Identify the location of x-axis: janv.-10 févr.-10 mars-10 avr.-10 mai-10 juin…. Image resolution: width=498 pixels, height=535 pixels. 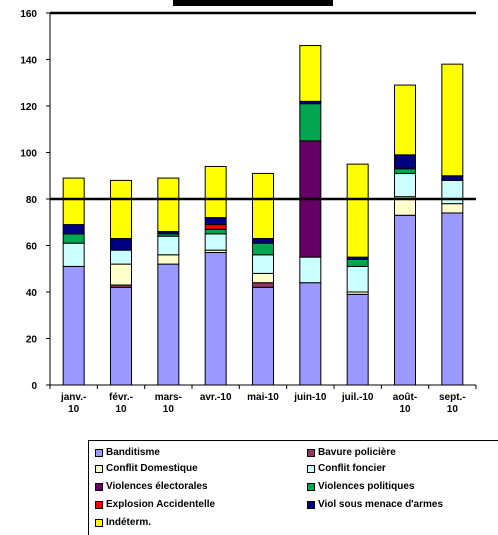
(263, 399).